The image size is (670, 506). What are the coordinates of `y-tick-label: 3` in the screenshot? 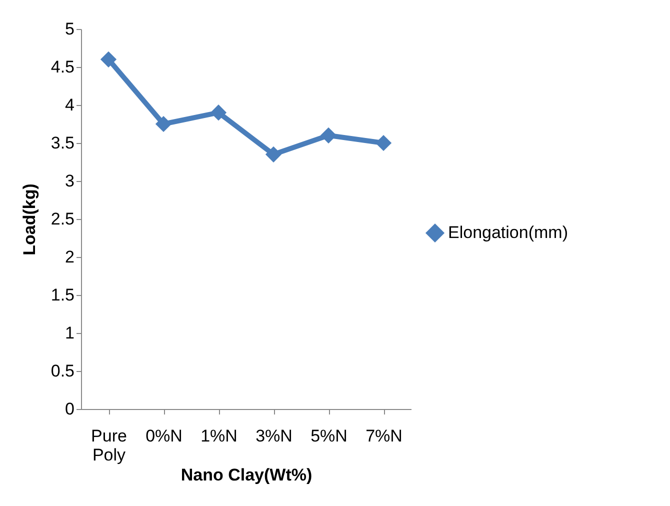 It's located at (69, 181).